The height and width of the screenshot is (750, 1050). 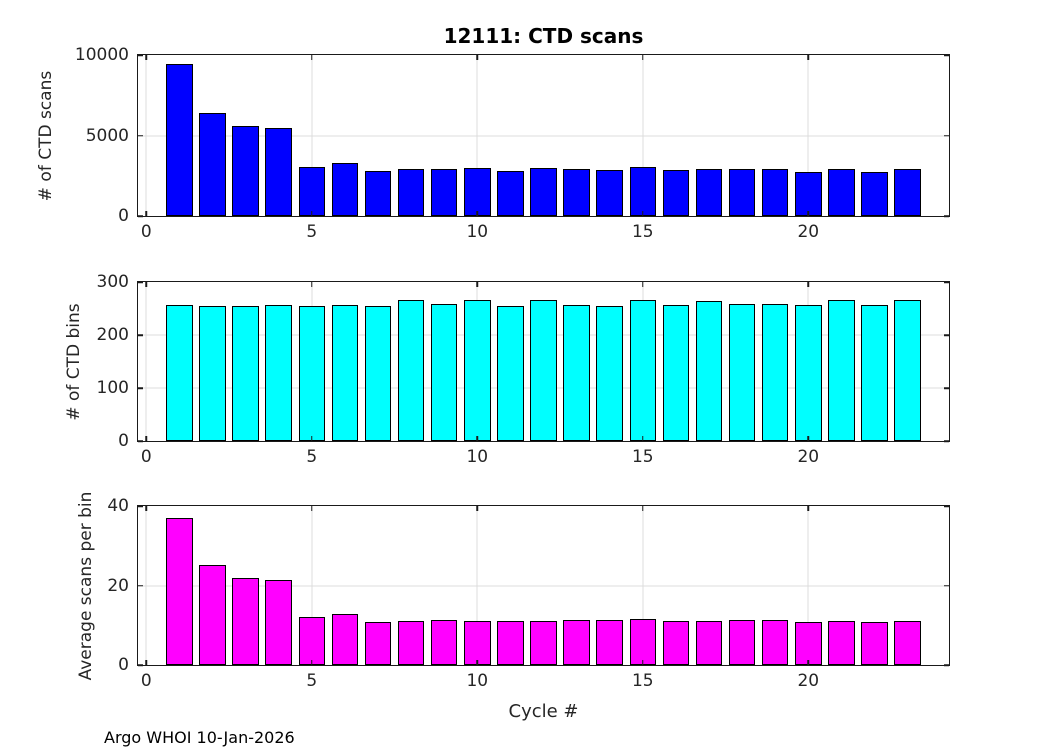 What do you see at coordinates (86, 586) in the screenshot?
I see `y-axis-label-avg-scans: Average scans per bin` at bounding box center [86, 586].